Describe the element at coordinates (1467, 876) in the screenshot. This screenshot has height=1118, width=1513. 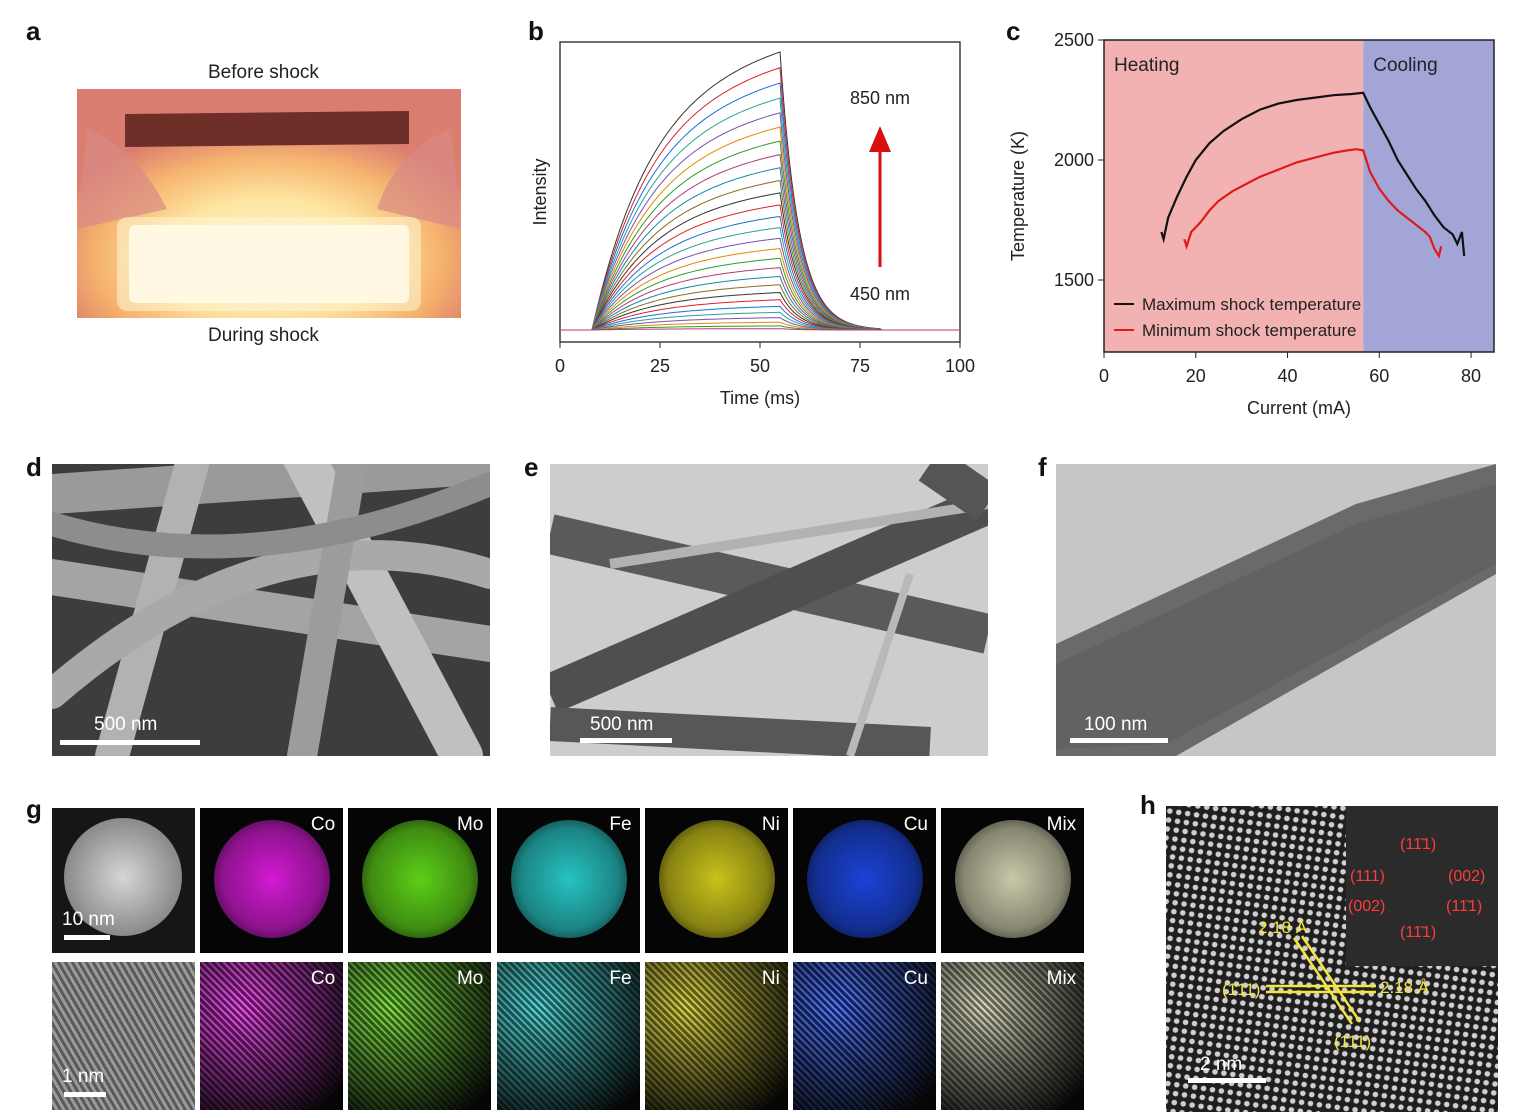
I see `fft-label-right: (002)` at that location.